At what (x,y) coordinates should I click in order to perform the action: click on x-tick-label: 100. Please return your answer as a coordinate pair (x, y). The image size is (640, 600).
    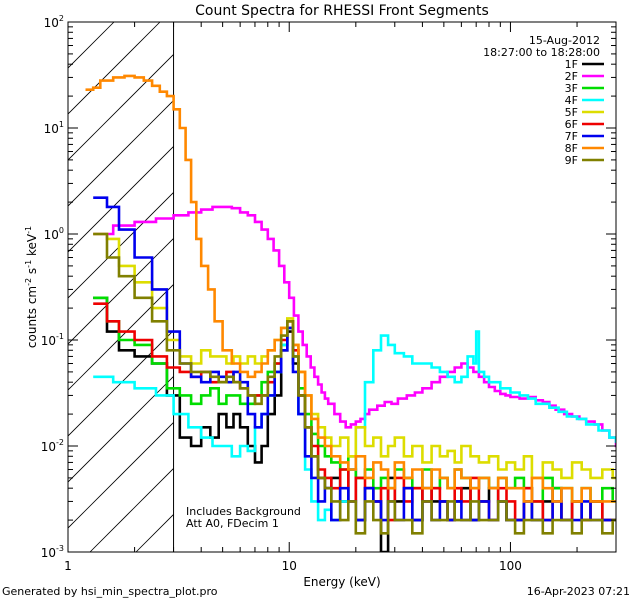
    Looking at the image, I should click on (510, 566).